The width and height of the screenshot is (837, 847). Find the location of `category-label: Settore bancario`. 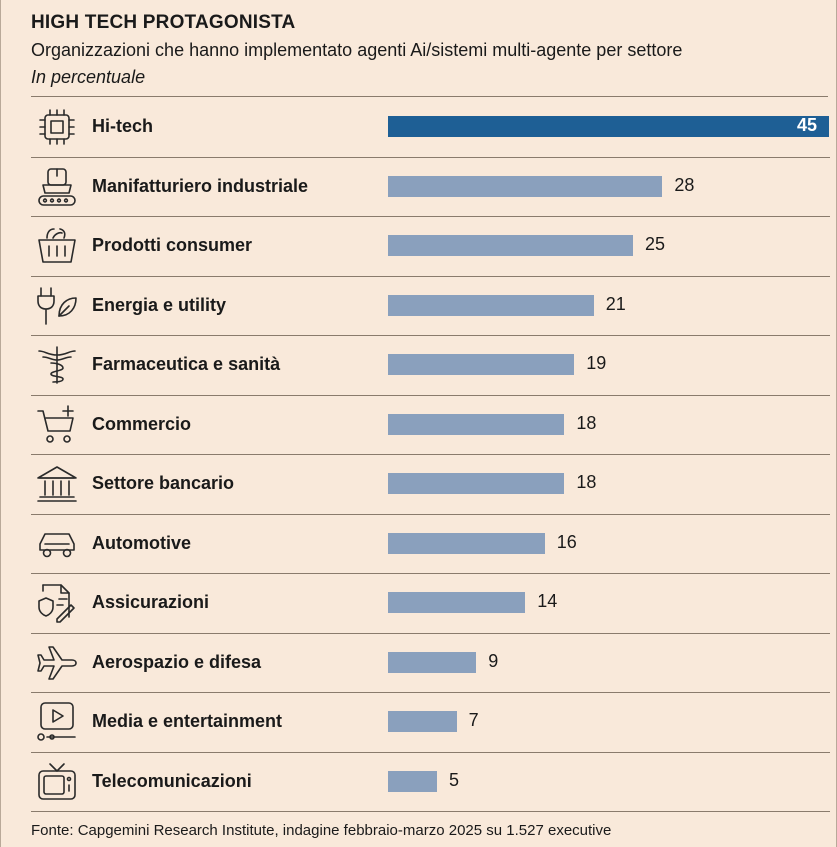

category-label: Settore bancario is located at coordinates (163, 483).